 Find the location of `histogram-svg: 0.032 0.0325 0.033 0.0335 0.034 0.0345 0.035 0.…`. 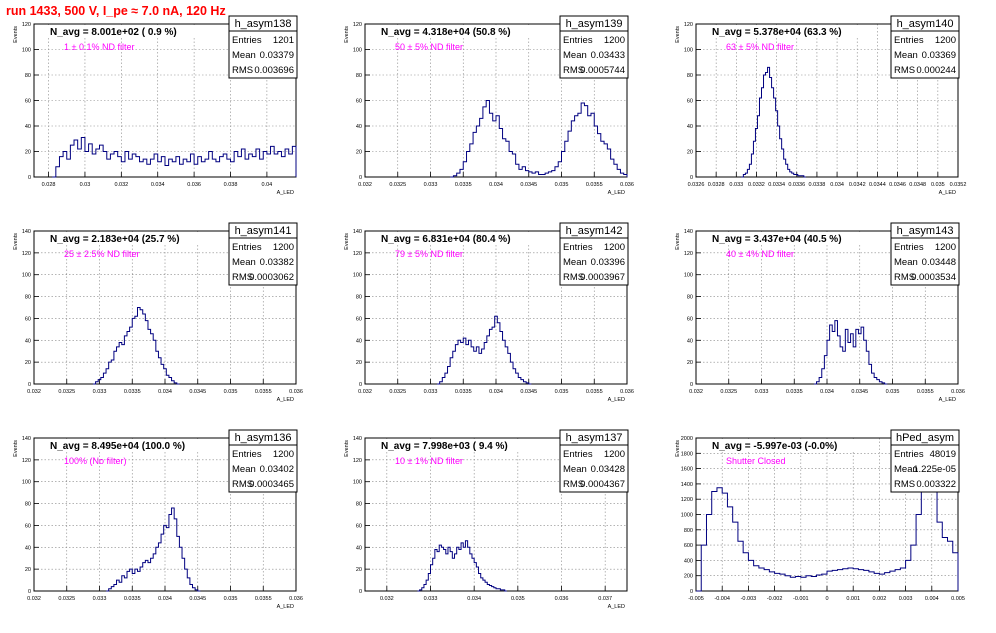

histogram-svg: 0.032 0.0325 0.033 0.0335 0.034 0.0345 0.035 0.… is located at coordinates (158, 312).